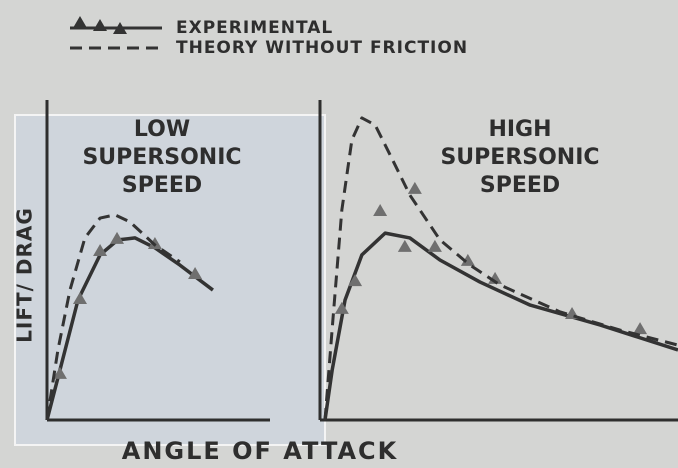 Image resolution: width=678 pixels, height=468 pixels. What do you see at coordinates (322, 48) in the screenshot?
I see `legend-label: THEORY WITHOUT FRICTION` at bounding box center [322, 48].